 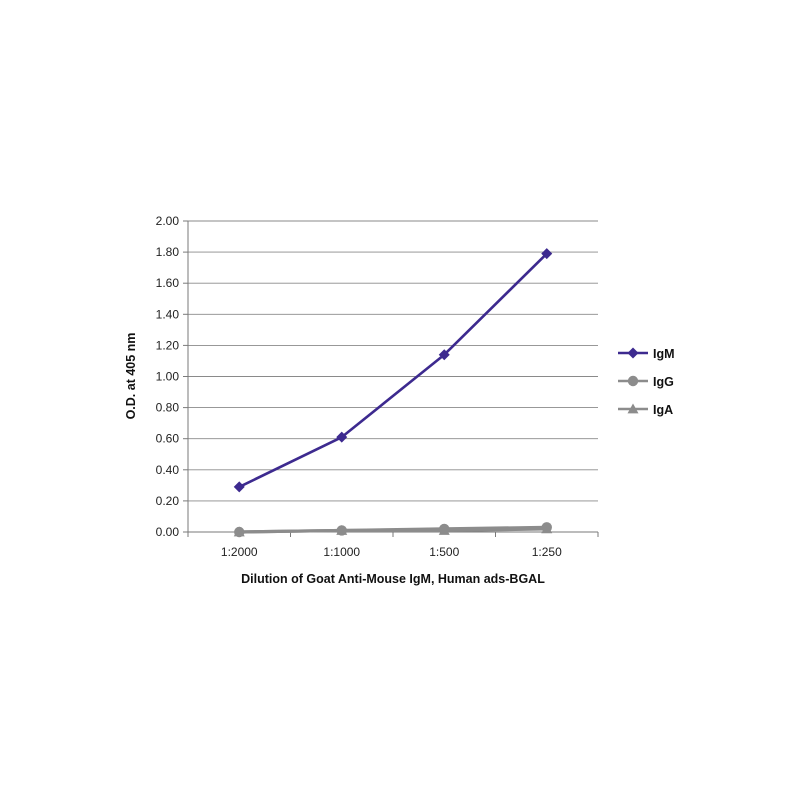 I want to click on legend: IgM IgG IgA, so click(x=646, y=382).